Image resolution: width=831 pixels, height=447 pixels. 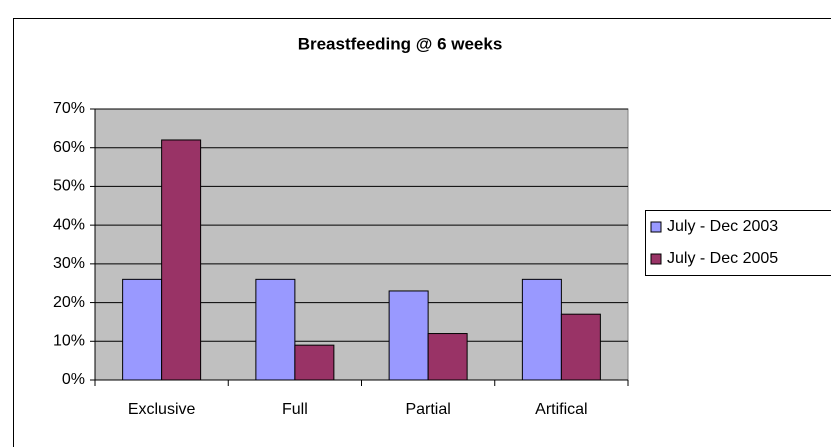 What do you see at coordinates (400, 43) in the screenshot?
I see `chart-title: Breastfeeding @ 6 weeks` at bounding box center [400, 43].